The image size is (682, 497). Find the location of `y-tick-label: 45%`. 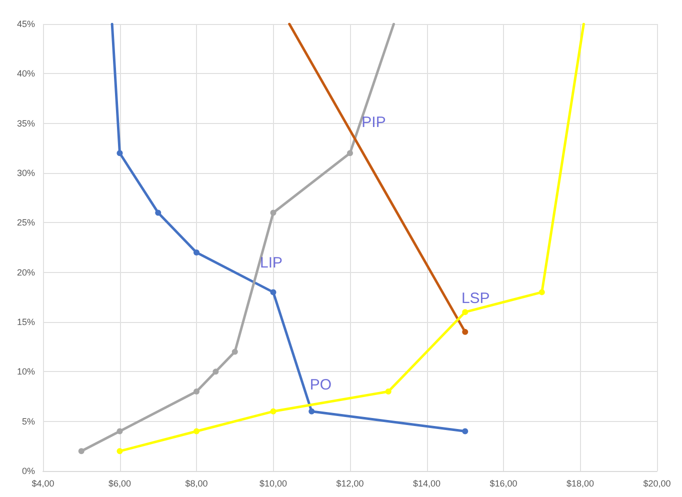

y-tick-label: 45% is located at coordinates (25, 24).